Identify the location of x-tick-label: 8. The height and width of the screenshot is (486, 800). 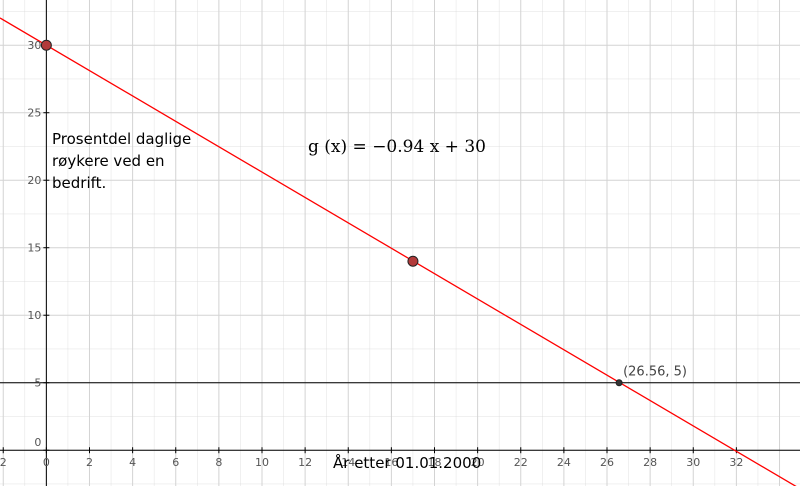
(218, 462).